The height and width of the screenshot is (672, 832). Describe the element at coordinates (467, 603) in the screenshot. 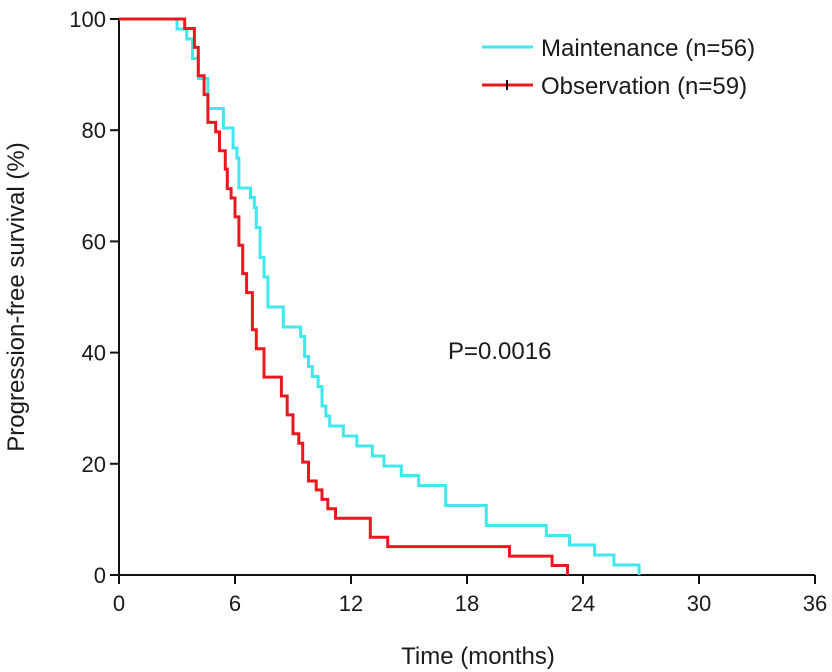

I see `x-tick-label: 18` at that location.